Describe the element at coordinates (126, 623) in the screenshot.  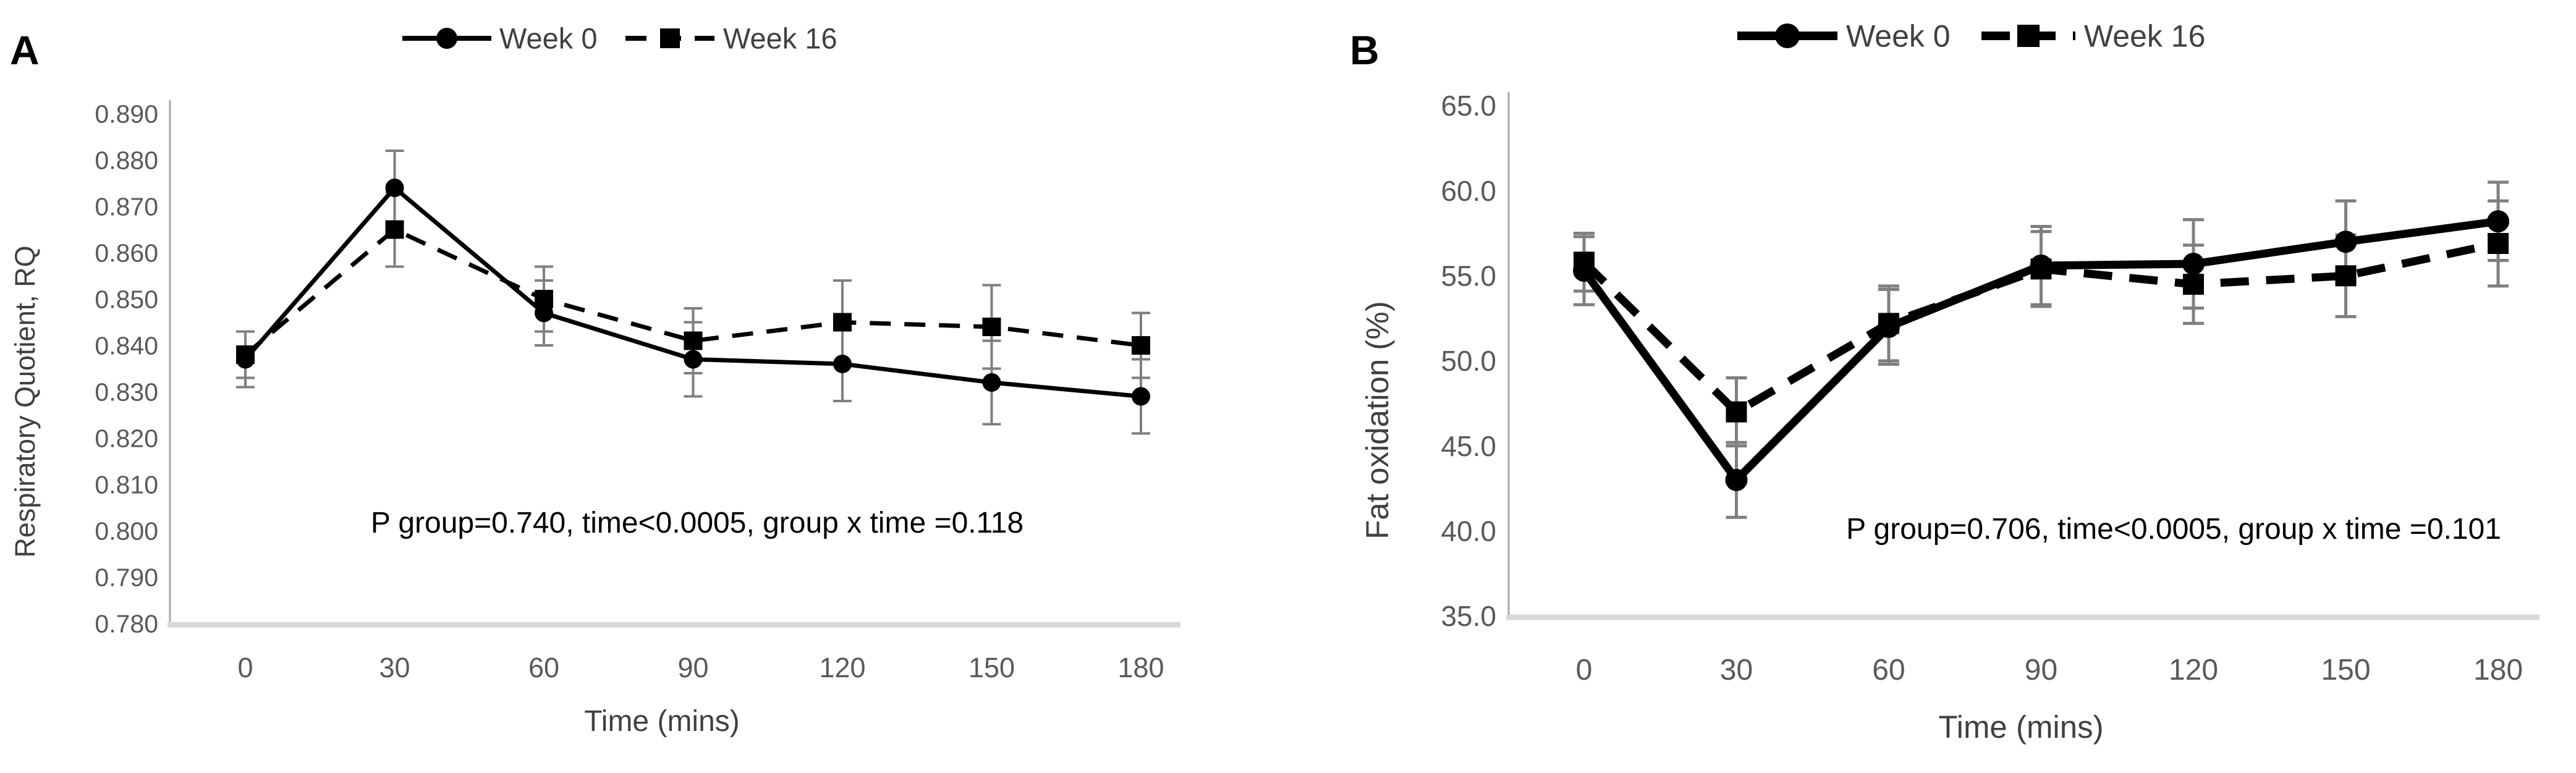
I see `y-tick-label: 0.780` at that location.